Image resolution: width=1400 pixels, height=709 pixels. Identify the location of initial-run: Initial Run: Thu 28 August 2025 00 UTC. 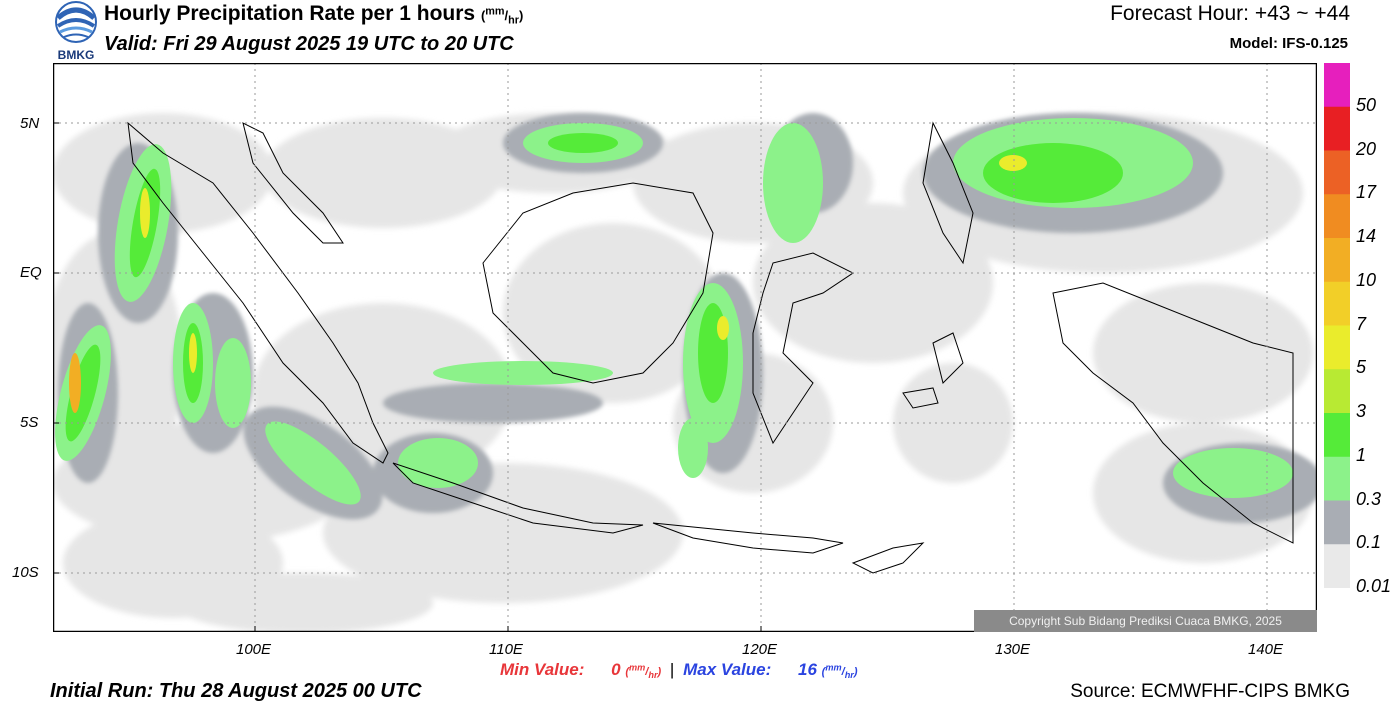
(236, 691).